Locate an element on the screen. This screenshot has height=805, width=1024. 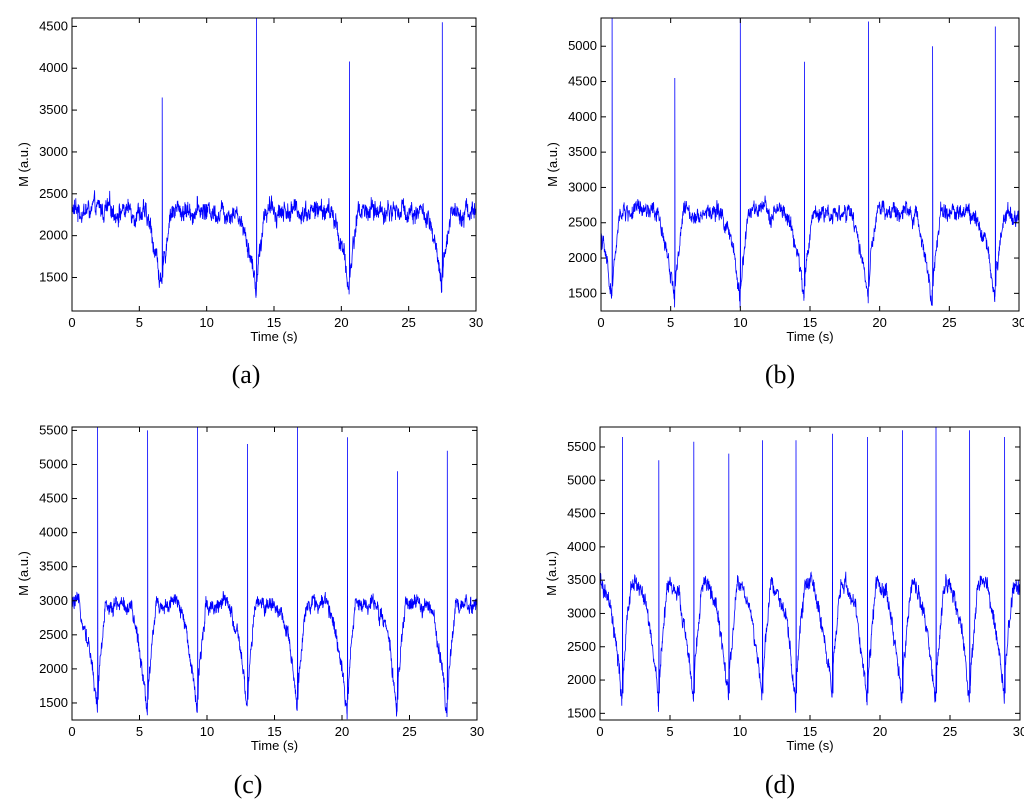
y-tick-label-c: 5500 is located at coordinates (53, 429).